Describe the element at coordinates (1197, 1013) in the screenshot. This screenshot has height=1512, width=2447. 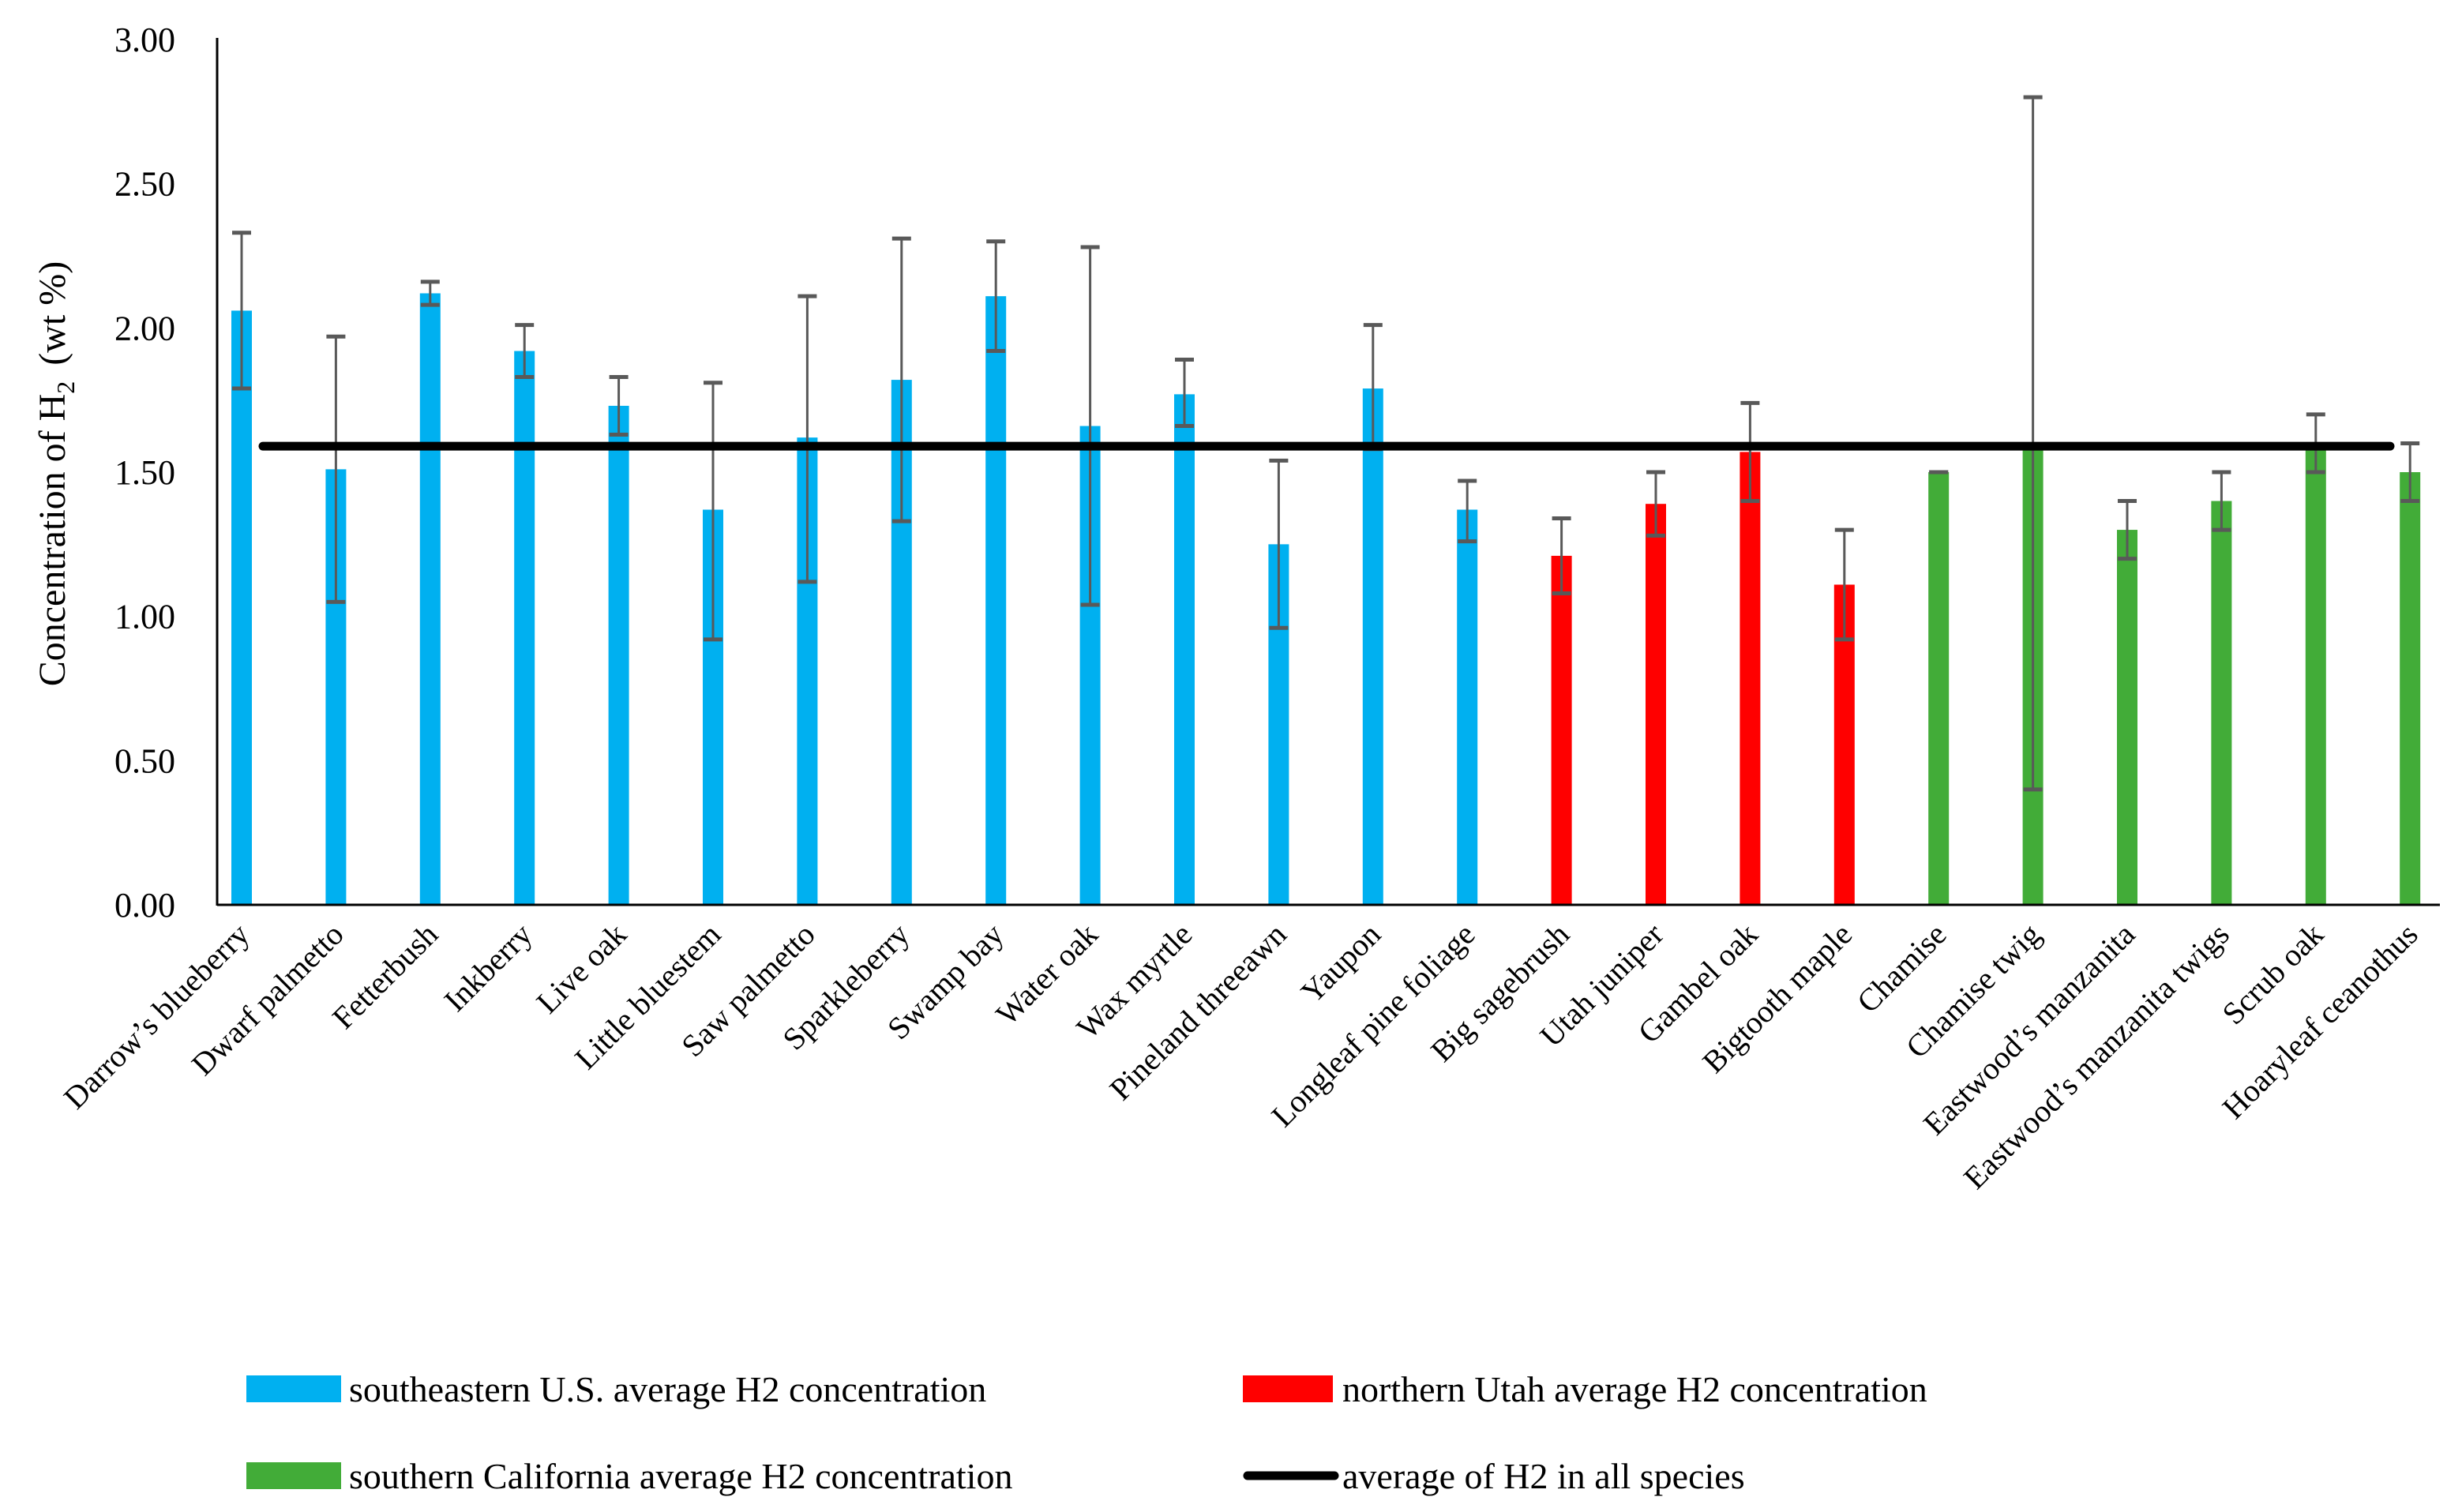
I see `x-category-label: Pineland threeawn` at that location.